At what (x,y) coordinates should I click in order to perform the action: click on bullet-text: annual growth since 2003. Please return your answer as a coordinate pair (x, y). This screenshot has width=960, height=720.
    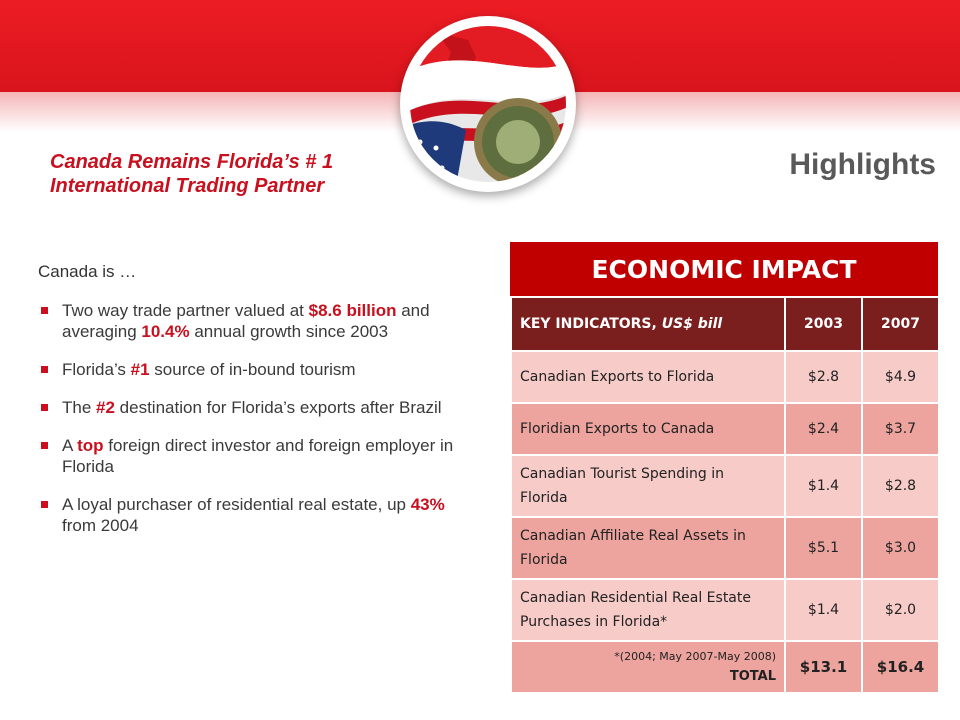
    Looking at the image, I should click on (289, 331).